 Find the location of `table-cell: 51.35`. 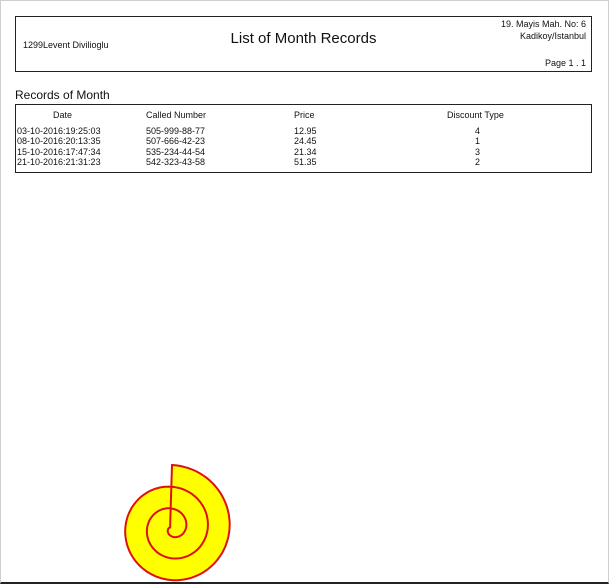

table-cell: 51.35 is located at coordinates (305, 161).